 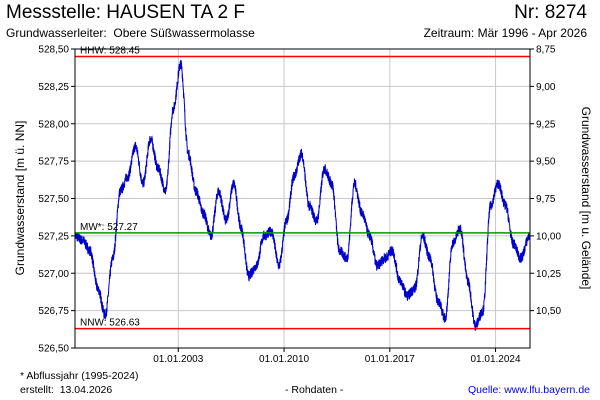 I want to click on x-tick-label: 01.01.2010, so click(x=284, y=359).